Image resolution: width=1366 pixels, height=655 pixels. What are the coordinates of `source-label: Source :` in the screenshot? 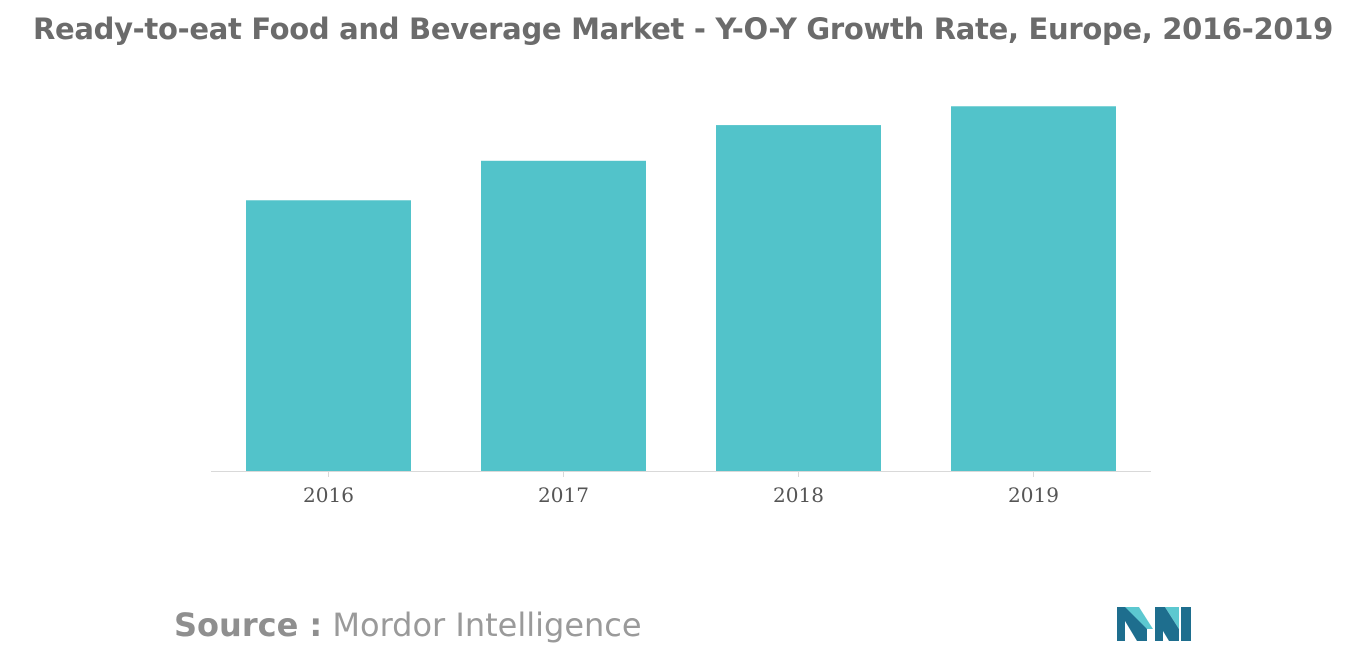 It's located at (248, 625).